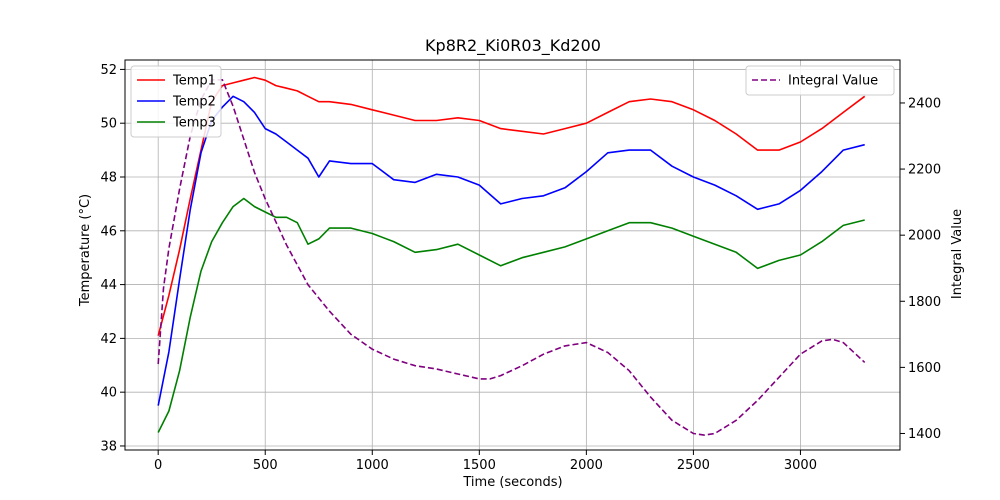 The width and height of the screenshot is (1000, 500). Describe the element at coordinates (108, 231) in the screenshot. I see `y-tick-label: 46` at that location.